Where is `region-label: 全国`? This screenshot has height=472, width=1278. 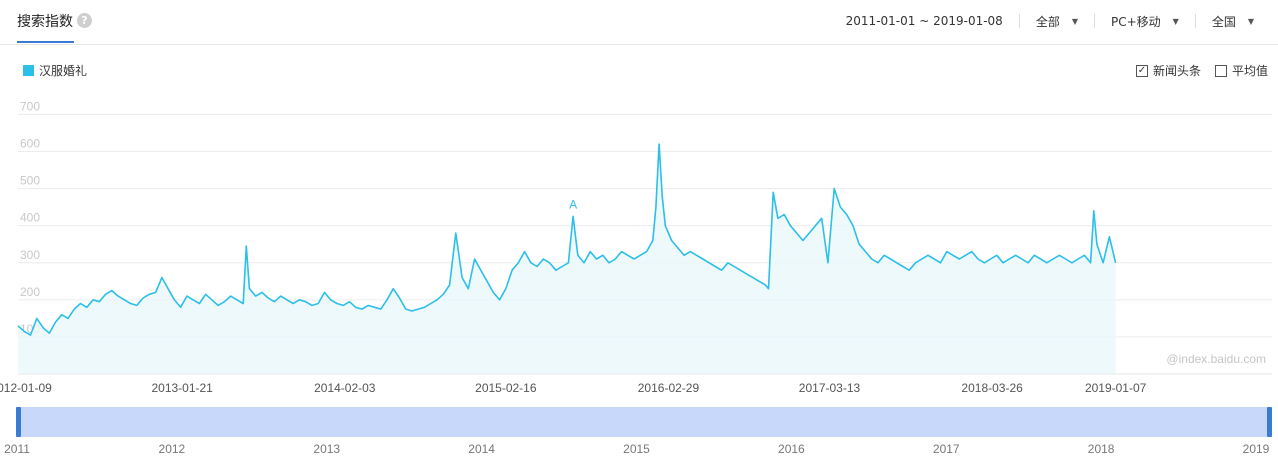 region-label: 全国 is located at coordinates (1223, 21).